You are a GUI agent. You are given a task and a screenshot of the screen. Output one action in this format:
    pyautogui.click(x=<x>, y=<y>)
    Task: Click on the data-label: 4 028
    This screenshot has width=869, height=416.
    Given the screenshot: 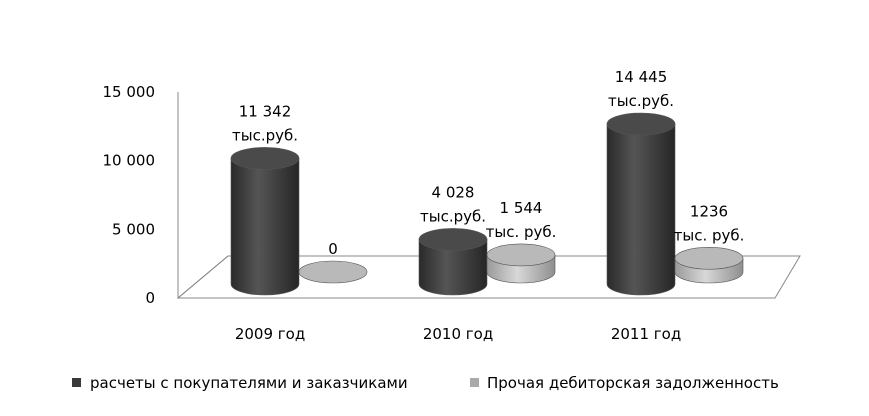 What is the action you would take?
    pyautogui.click(x=453, y=192)
    